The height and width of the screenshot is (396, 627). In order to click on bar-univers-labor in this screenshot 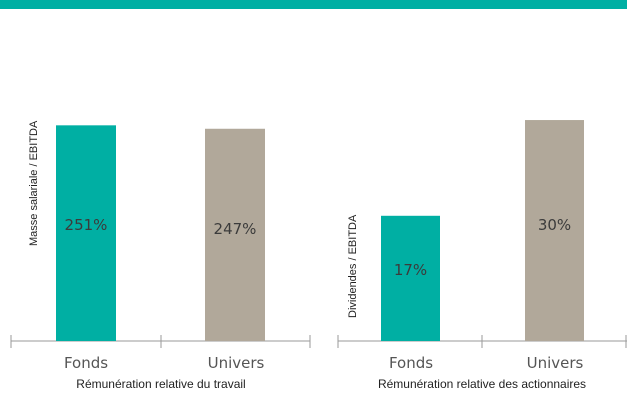, I will do `click(235, 234)`.